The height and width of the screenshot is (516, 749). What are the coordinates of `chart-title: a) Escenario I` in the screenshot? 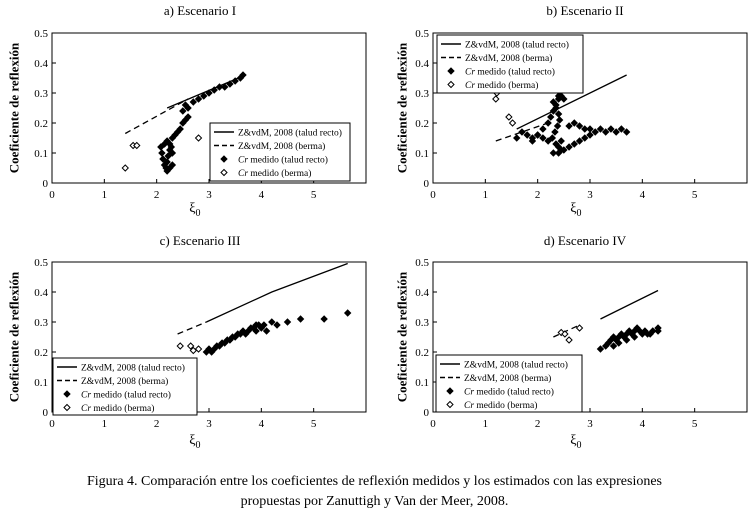 It's located at (200, 10).